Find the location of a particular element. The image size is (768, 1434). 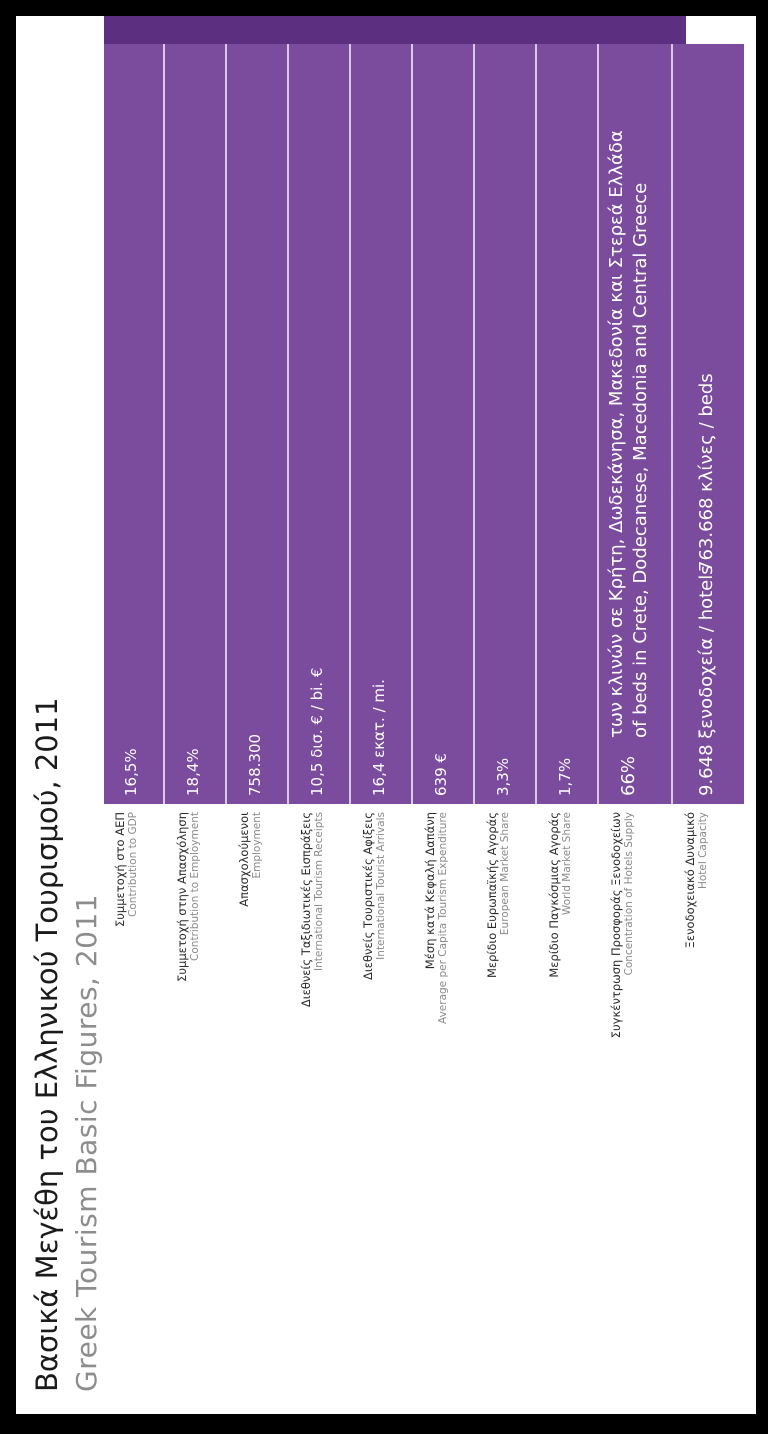

row-label-greek: Συγκέντρωση Προσφοράς Ξενοδοχείων is located at coordinates (616, 925).